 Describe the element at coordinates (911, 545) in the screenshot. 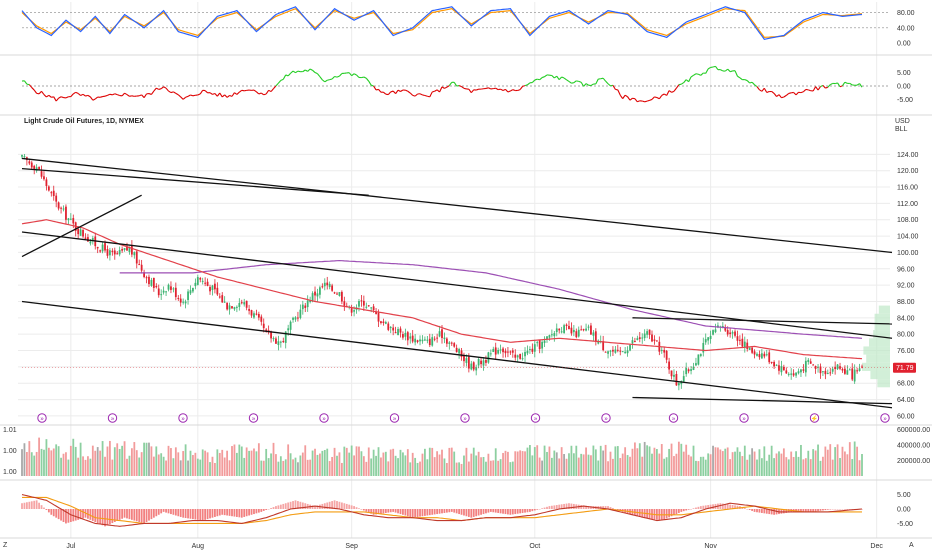

I see `corner-right-label: A` at that location.